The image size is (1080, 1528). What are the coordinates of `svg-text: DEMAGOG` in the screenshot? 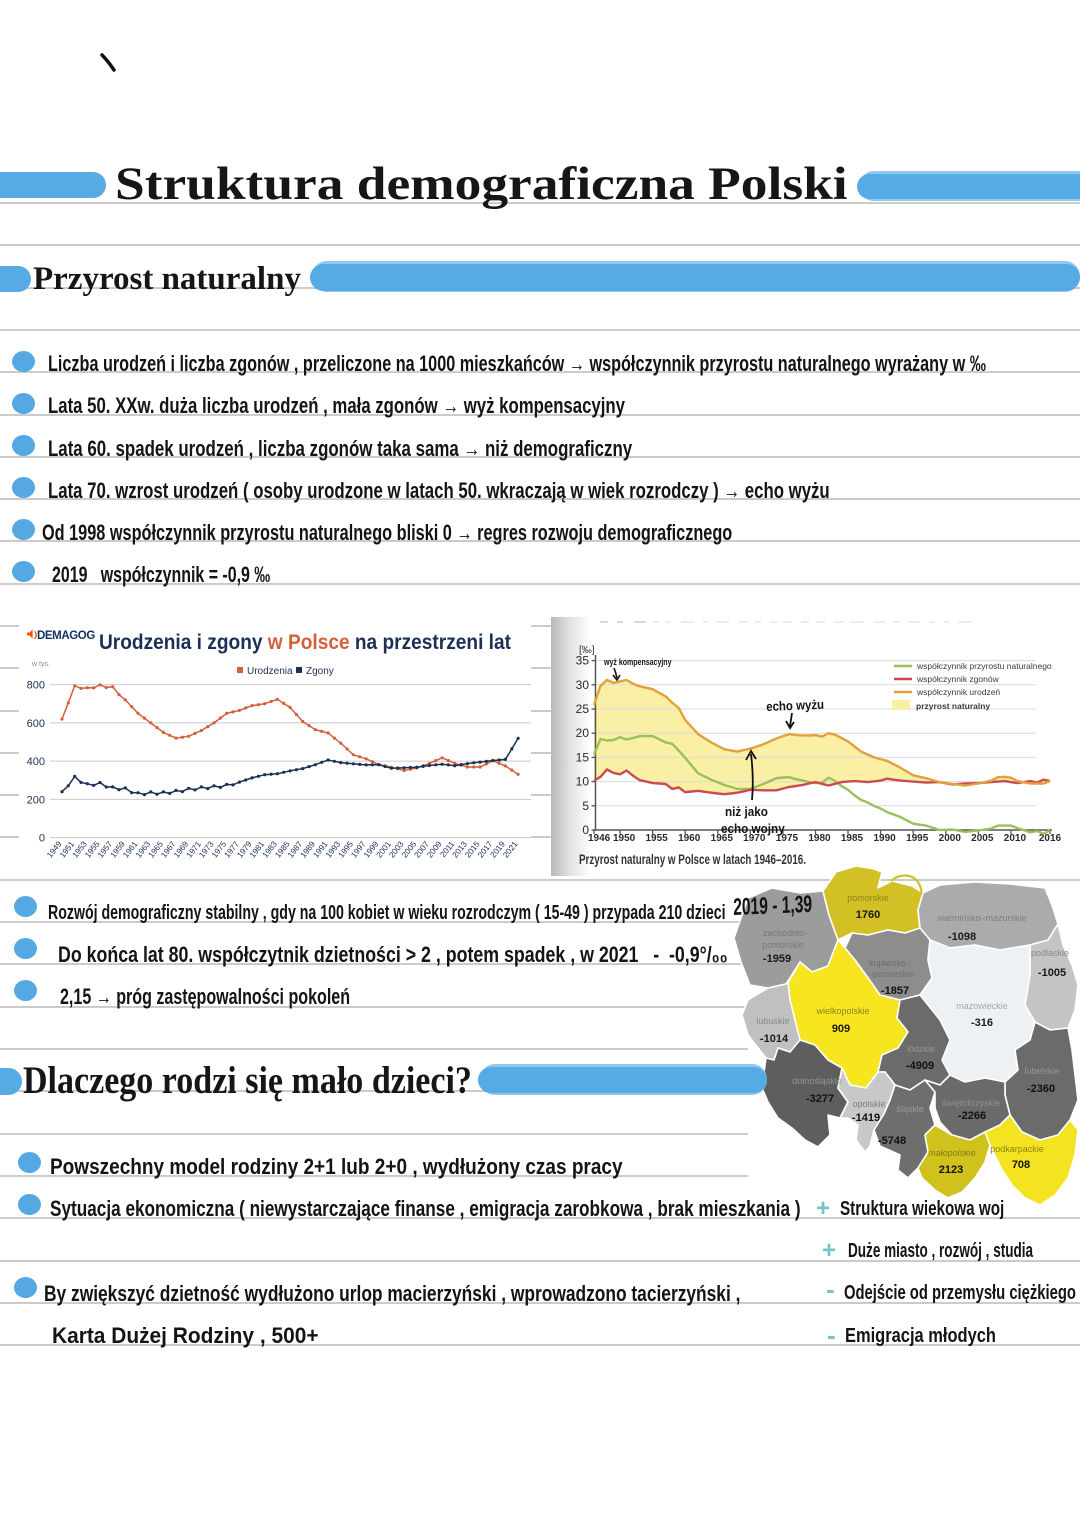 It's located at (66, 636).